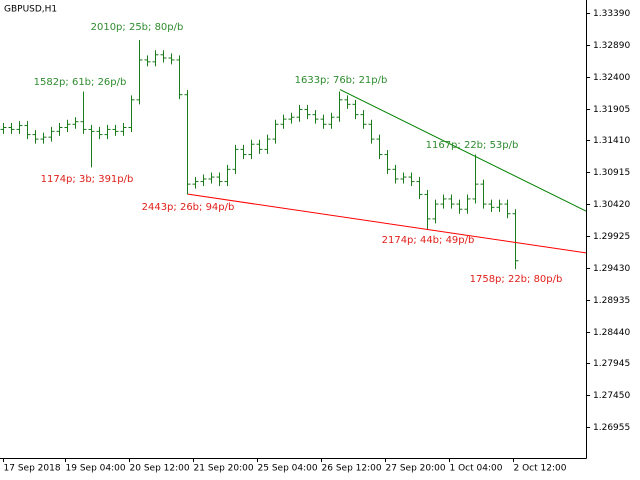  What do you see at coordinates (540, 469) in the screenshot?
I see `x-tick-label: 2 Oct 12:00` at bounding box center [540, 469].